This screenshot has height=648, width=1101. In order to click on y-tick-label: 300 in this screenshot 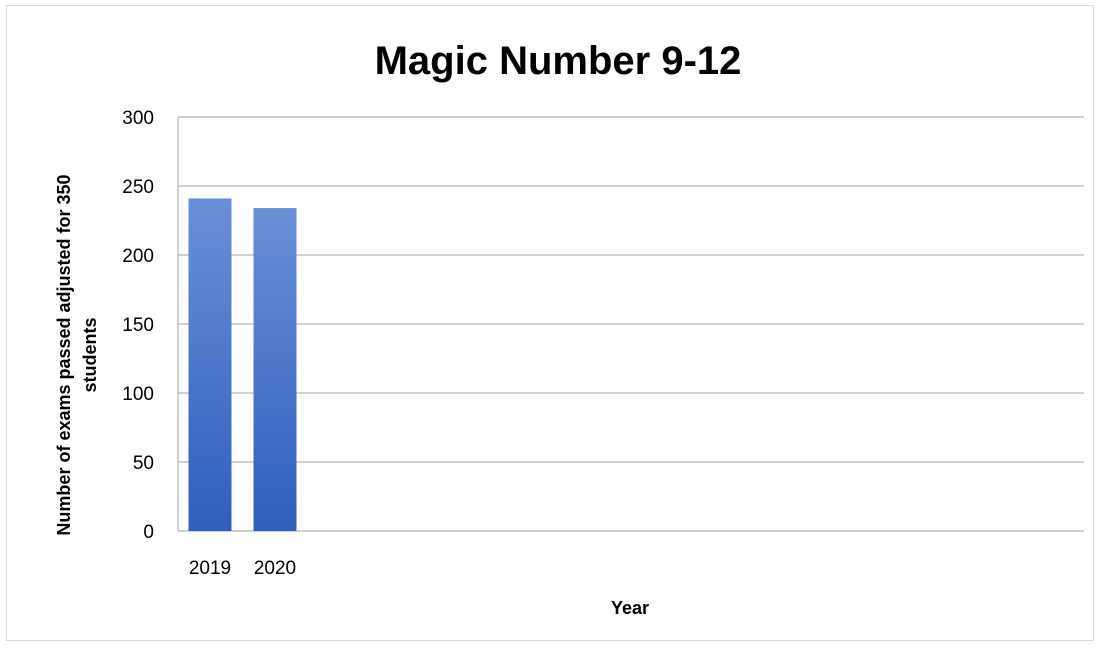, I will do `click(138, 118)`.